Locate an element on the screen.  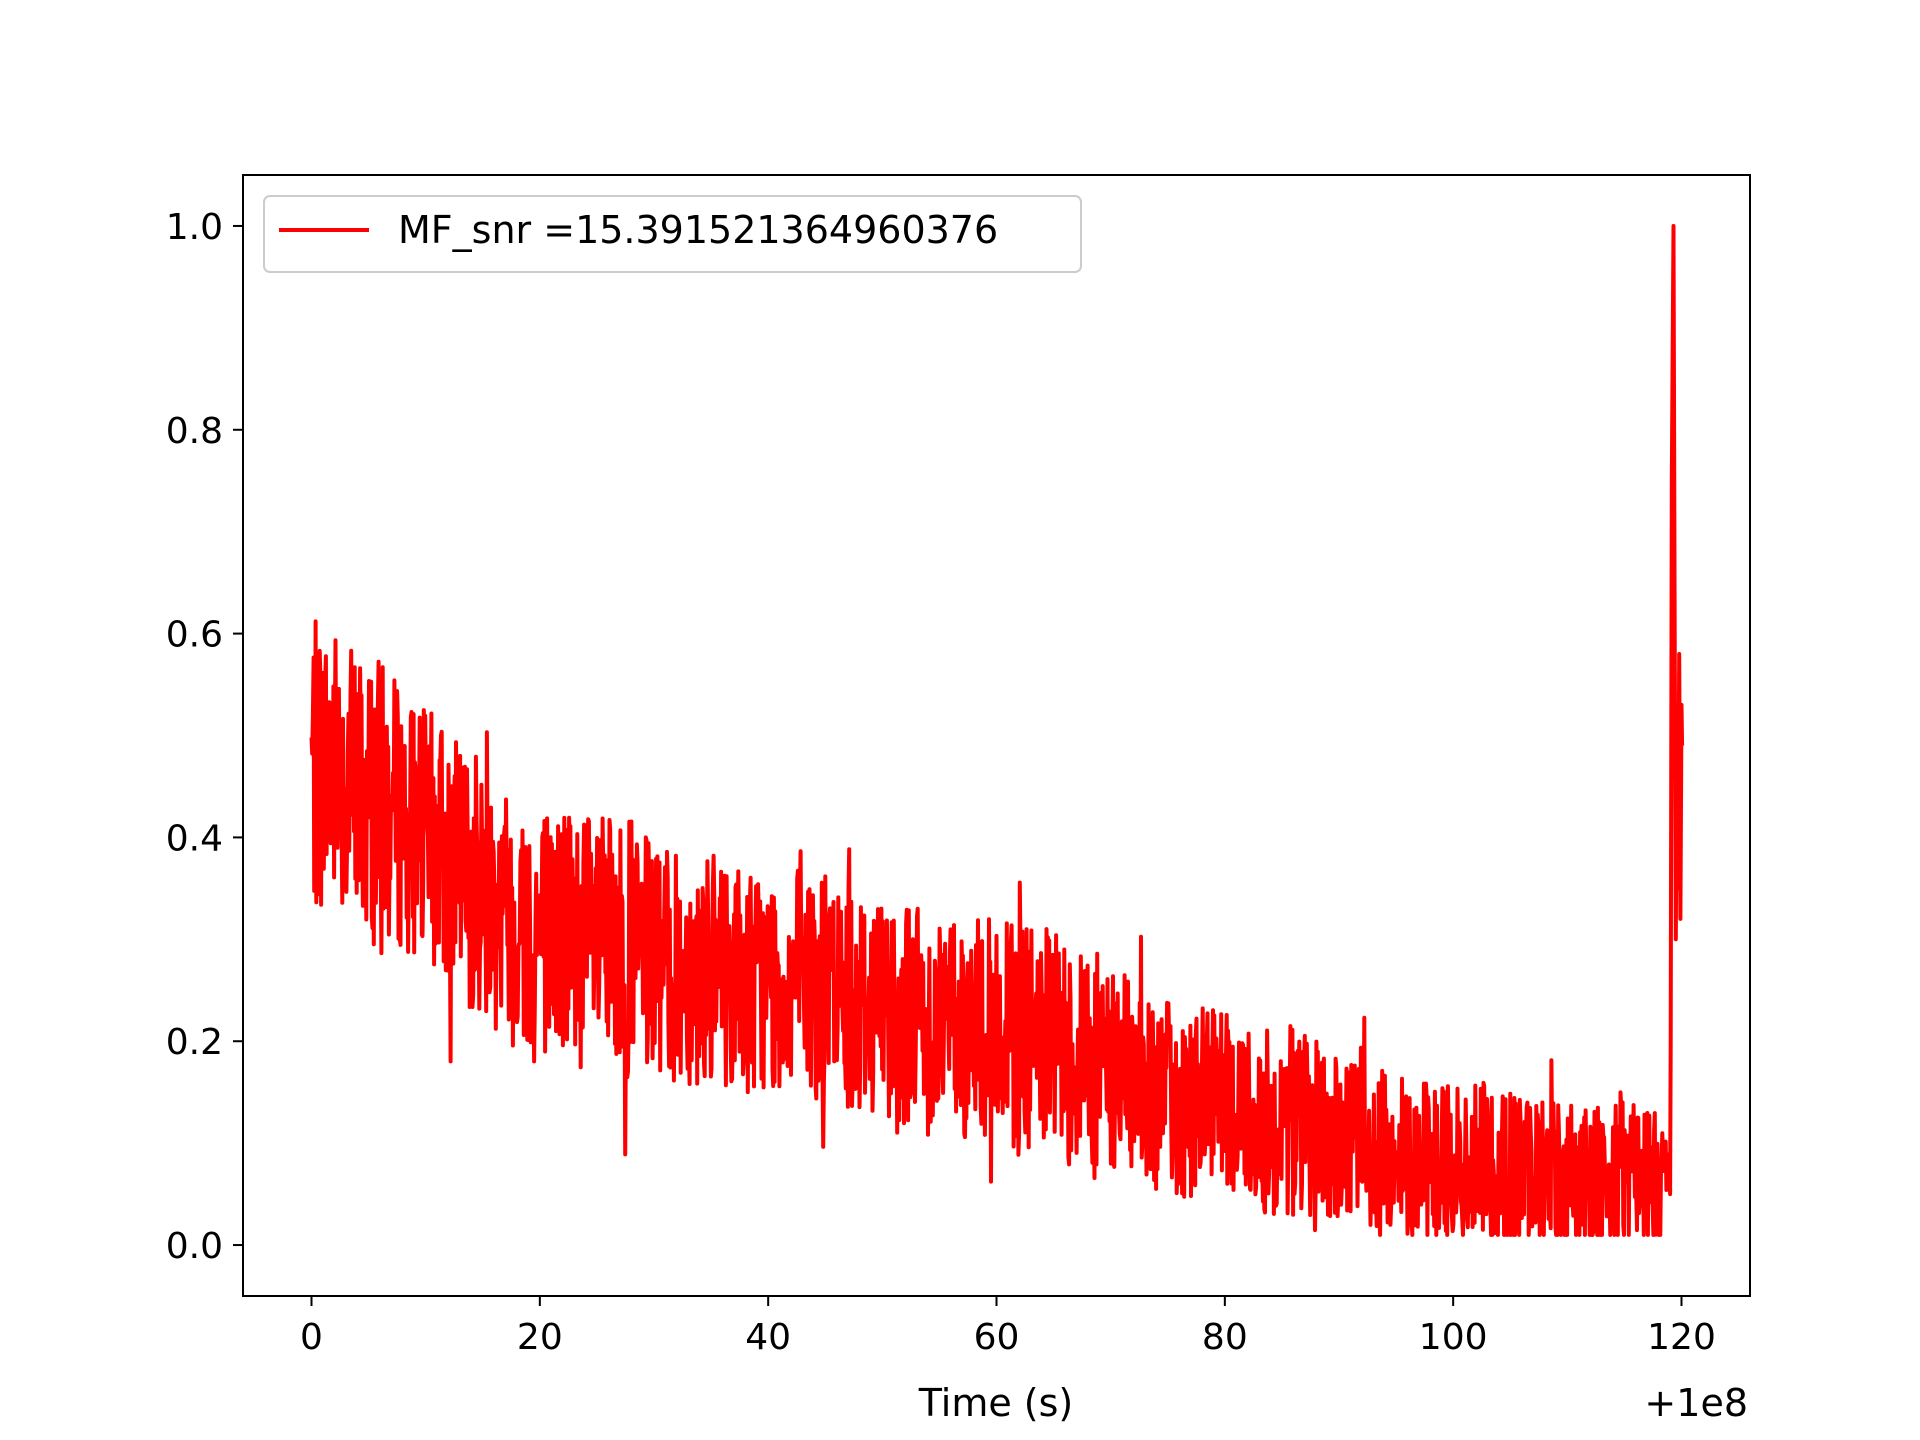
y-axis-ticks: 0.0 0.2 0.4 0.6 0.8 1.0 is located at coordinates (204, 737).